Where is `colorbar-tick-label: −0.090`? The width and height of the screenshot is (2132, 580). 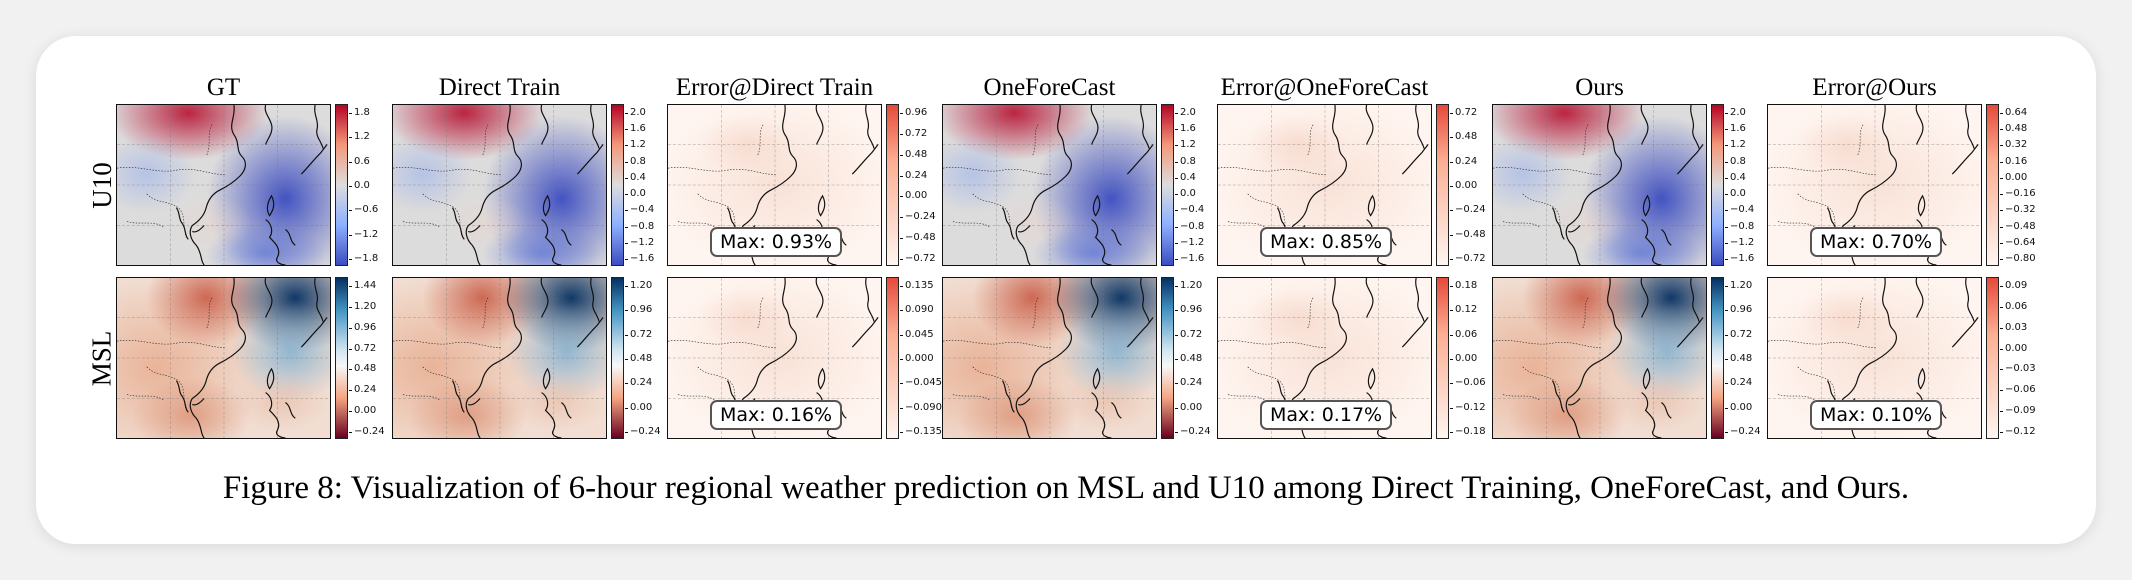 colorbar-tick-label: −0.090 is located at coordinates (921, 407).